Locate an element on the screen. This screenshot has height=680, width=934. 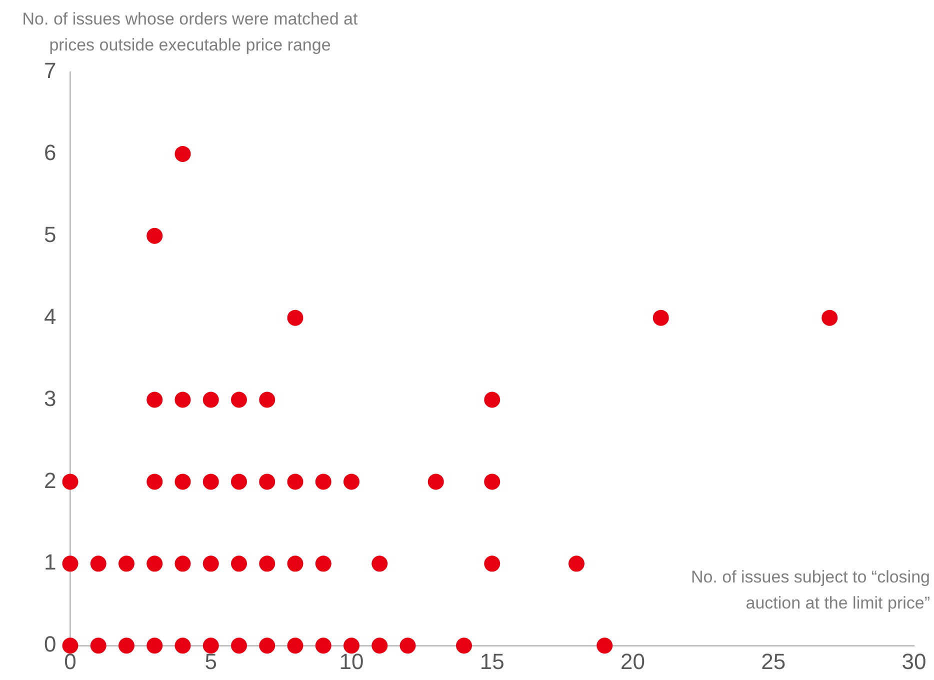
x-tick-label: 15 is located at coordinates (492, 661).